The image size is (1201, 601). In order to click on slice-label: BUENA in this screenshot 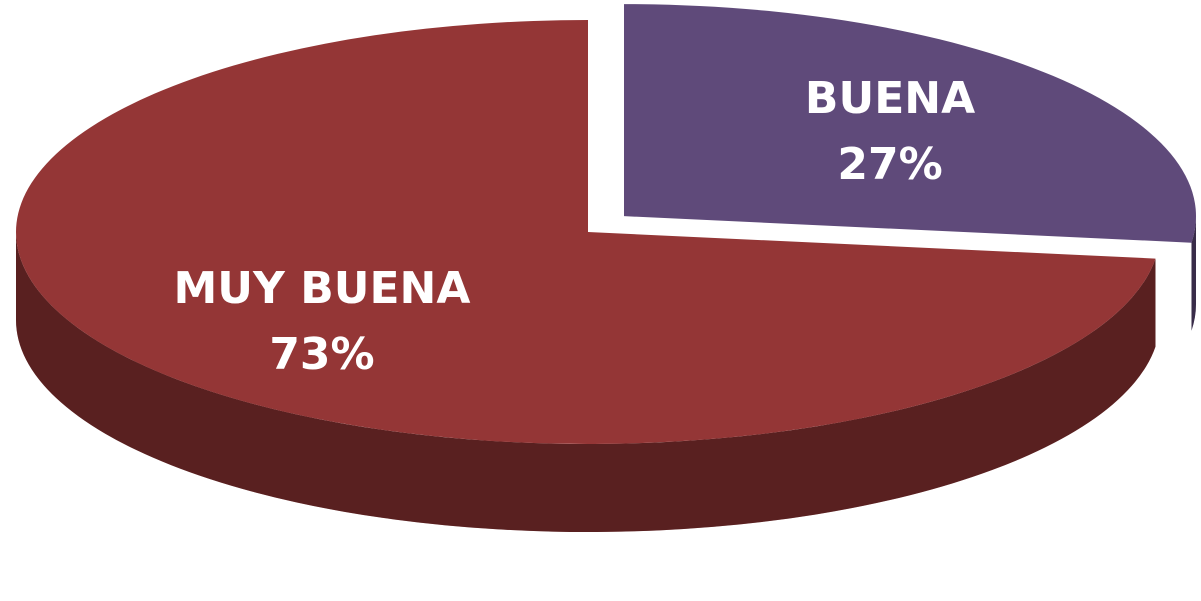, I will do `click(890, 98)`.